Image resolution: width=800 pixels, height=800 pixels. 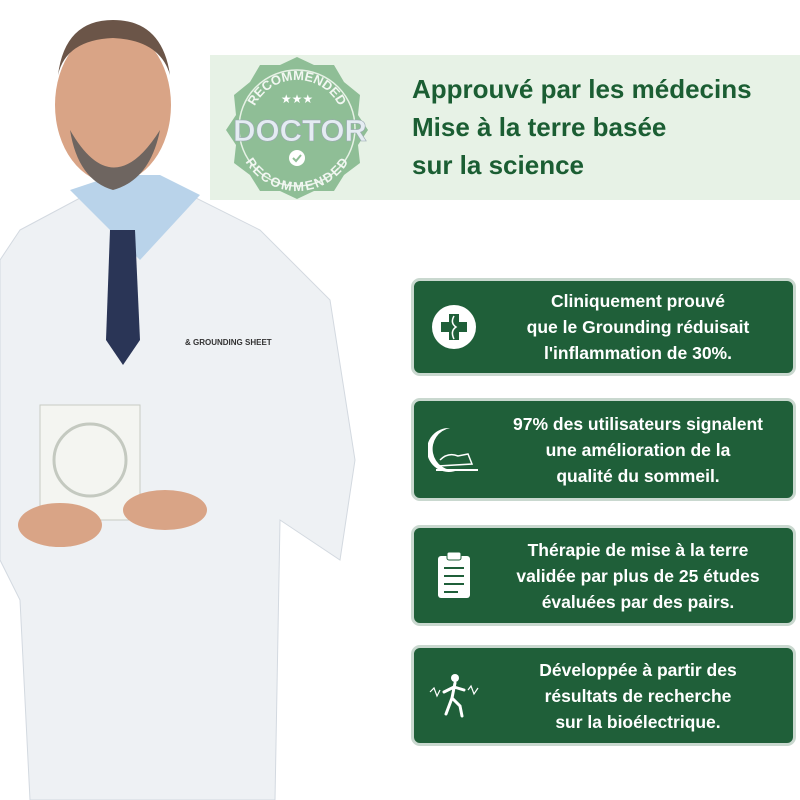 What do you see at coordinates (454, 695) in the screenshot?
I see `bioelectric-figure-icon` at bounding box center [454, 695].